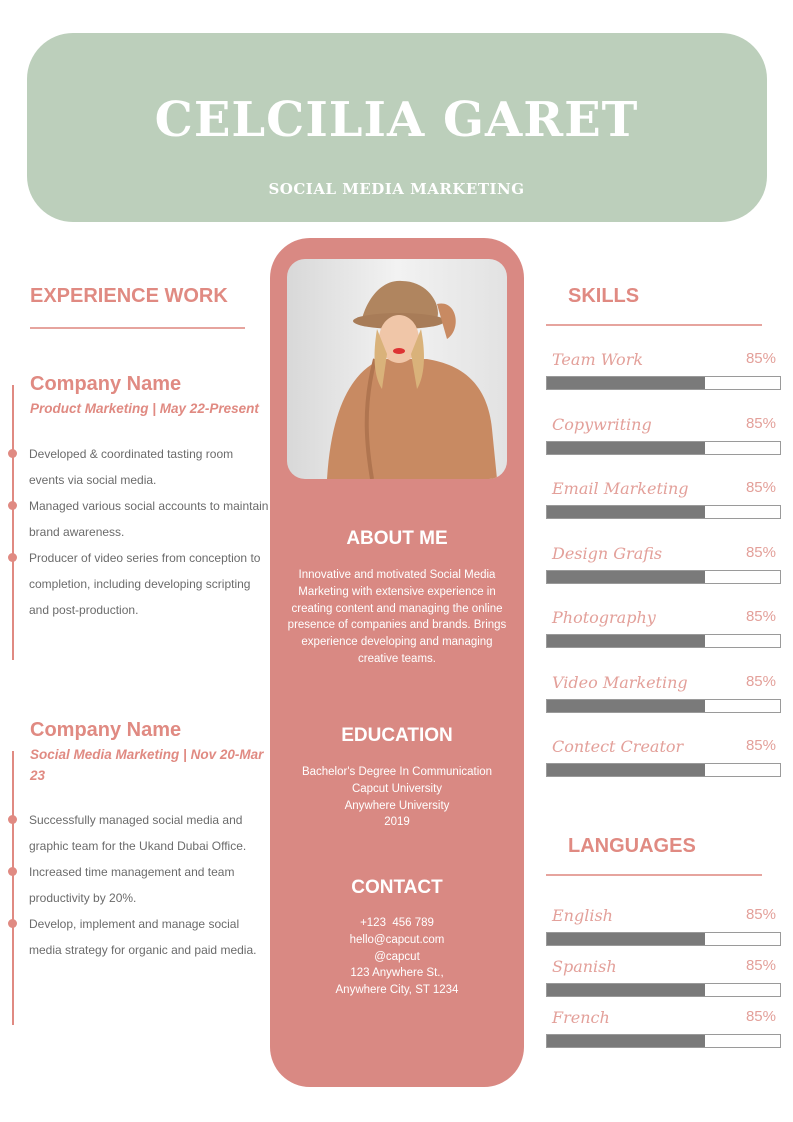  What do you see at coordinates (397, 735) in the screenshot?
I see `education-heading: EDUCATION` at bounding box center [397, 735].